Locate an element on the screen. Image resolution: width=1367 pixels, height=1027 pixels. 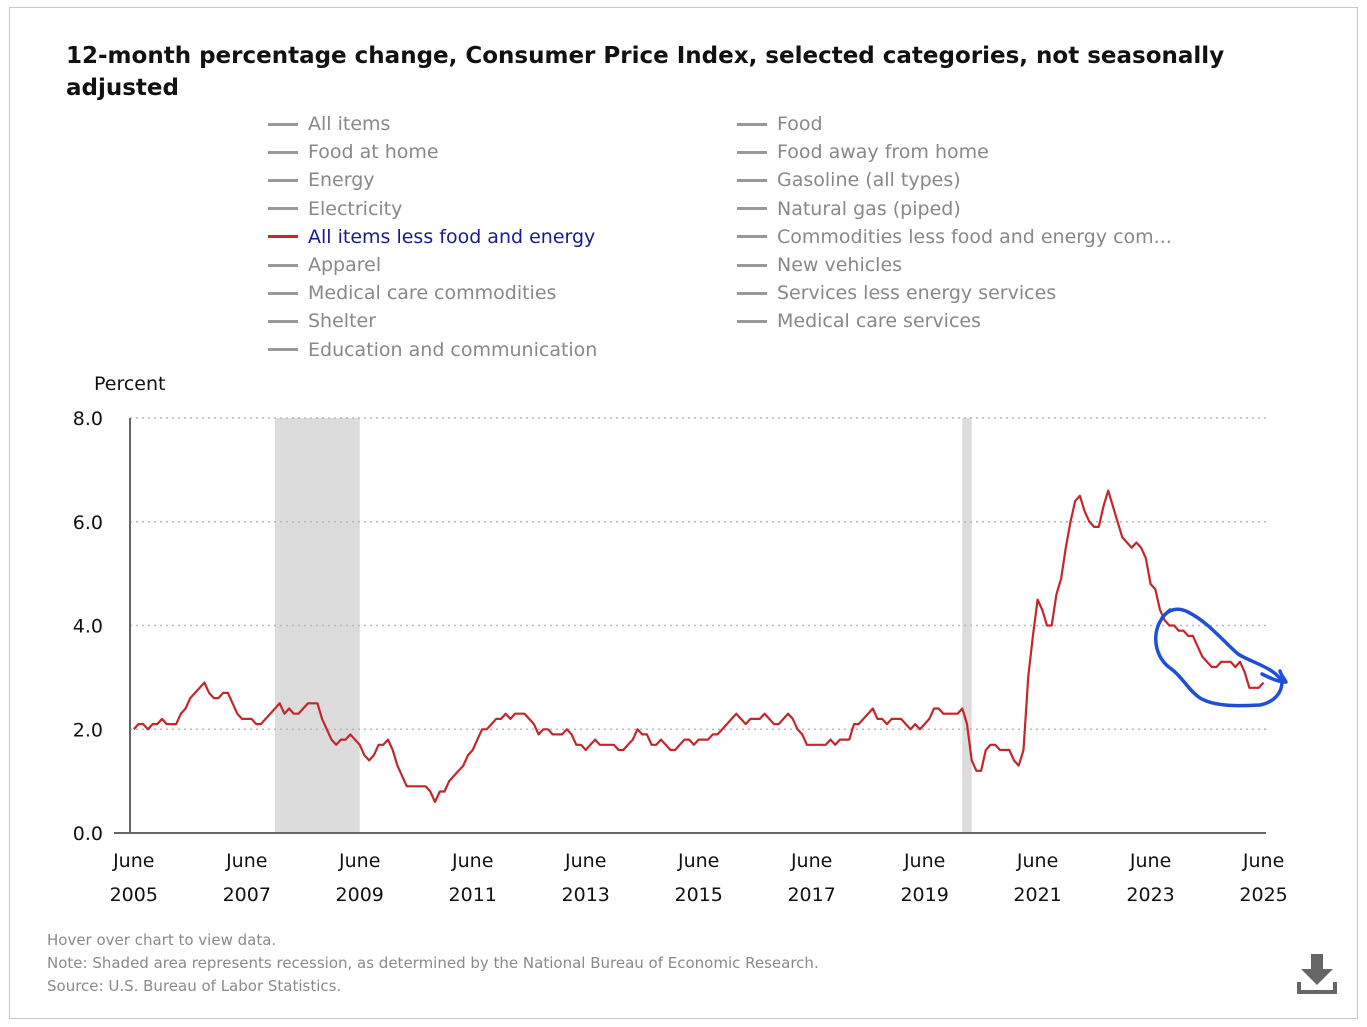
source-note: Source: U.S. Bureau of Labor Statistics. is located at coordinates (194, 986).